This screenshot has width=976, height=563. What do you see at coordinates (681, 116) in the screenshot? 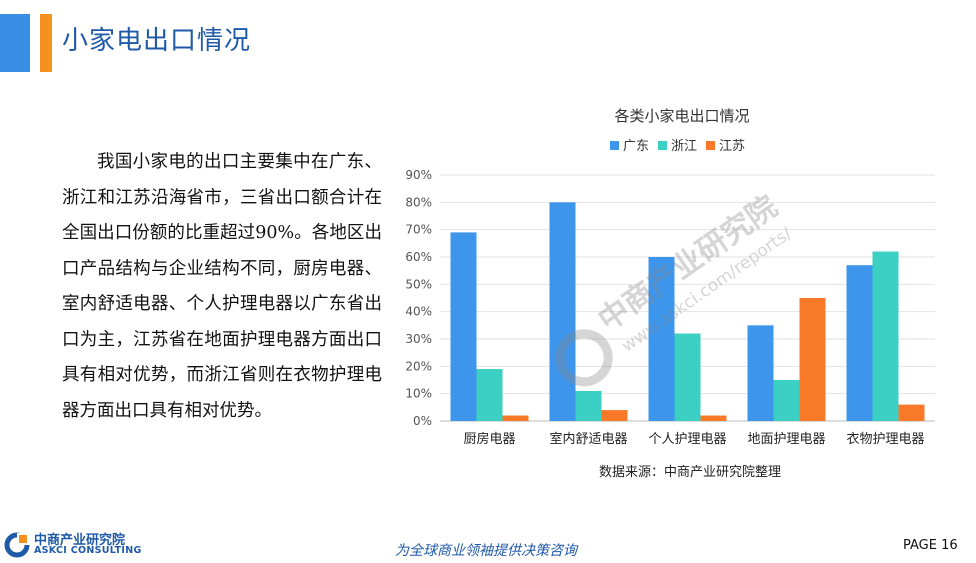
I see `chart-title: 各类小家电出口情况` at bounding box center [681, 116].